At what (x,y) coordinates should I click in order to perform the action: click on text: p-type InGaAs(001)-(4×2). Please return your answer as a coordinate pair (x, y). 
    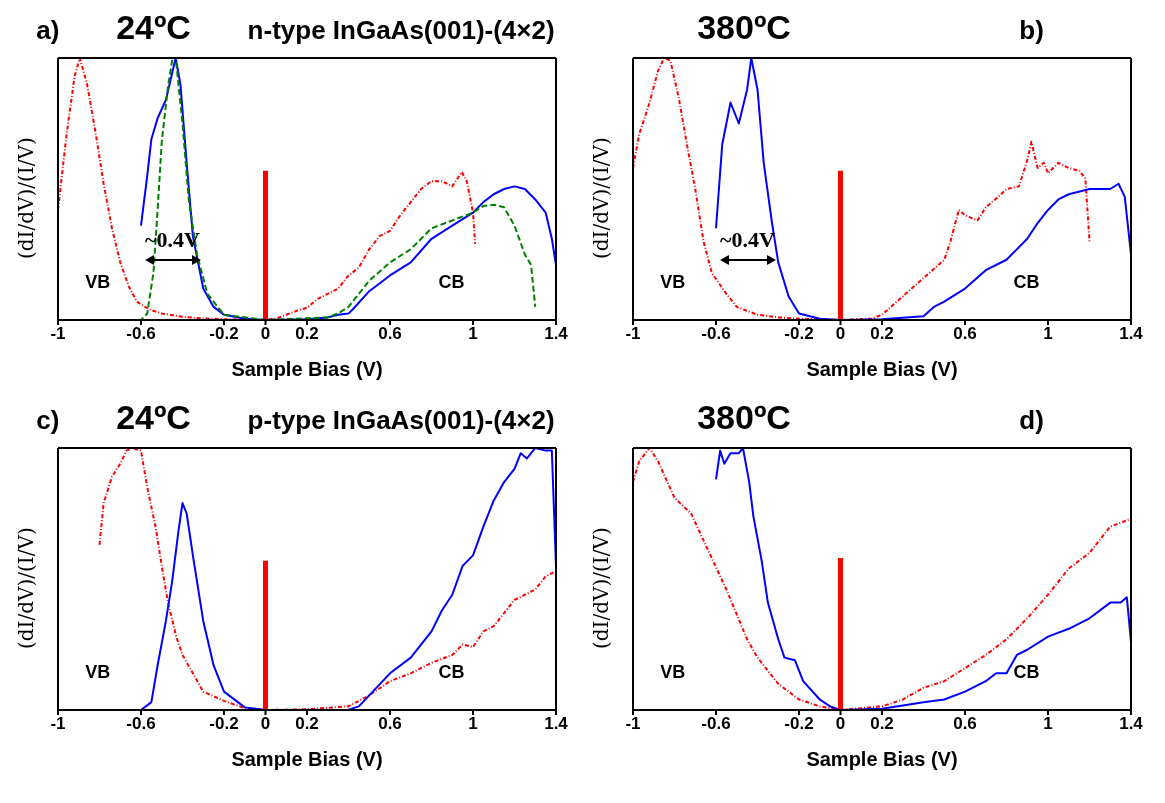
    Looking at the image, I should click on (401, 420).